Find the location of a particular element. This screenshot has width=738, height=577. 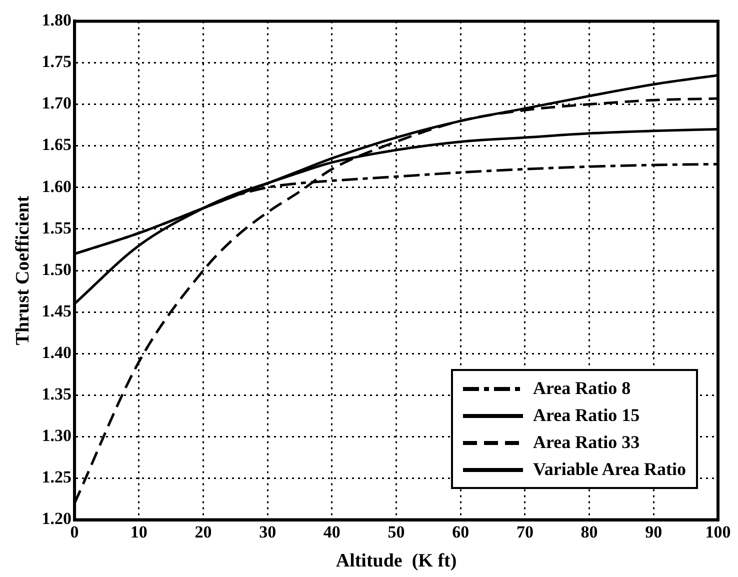

y-tick-label: 1.75 is located at coordinates (57, 62).